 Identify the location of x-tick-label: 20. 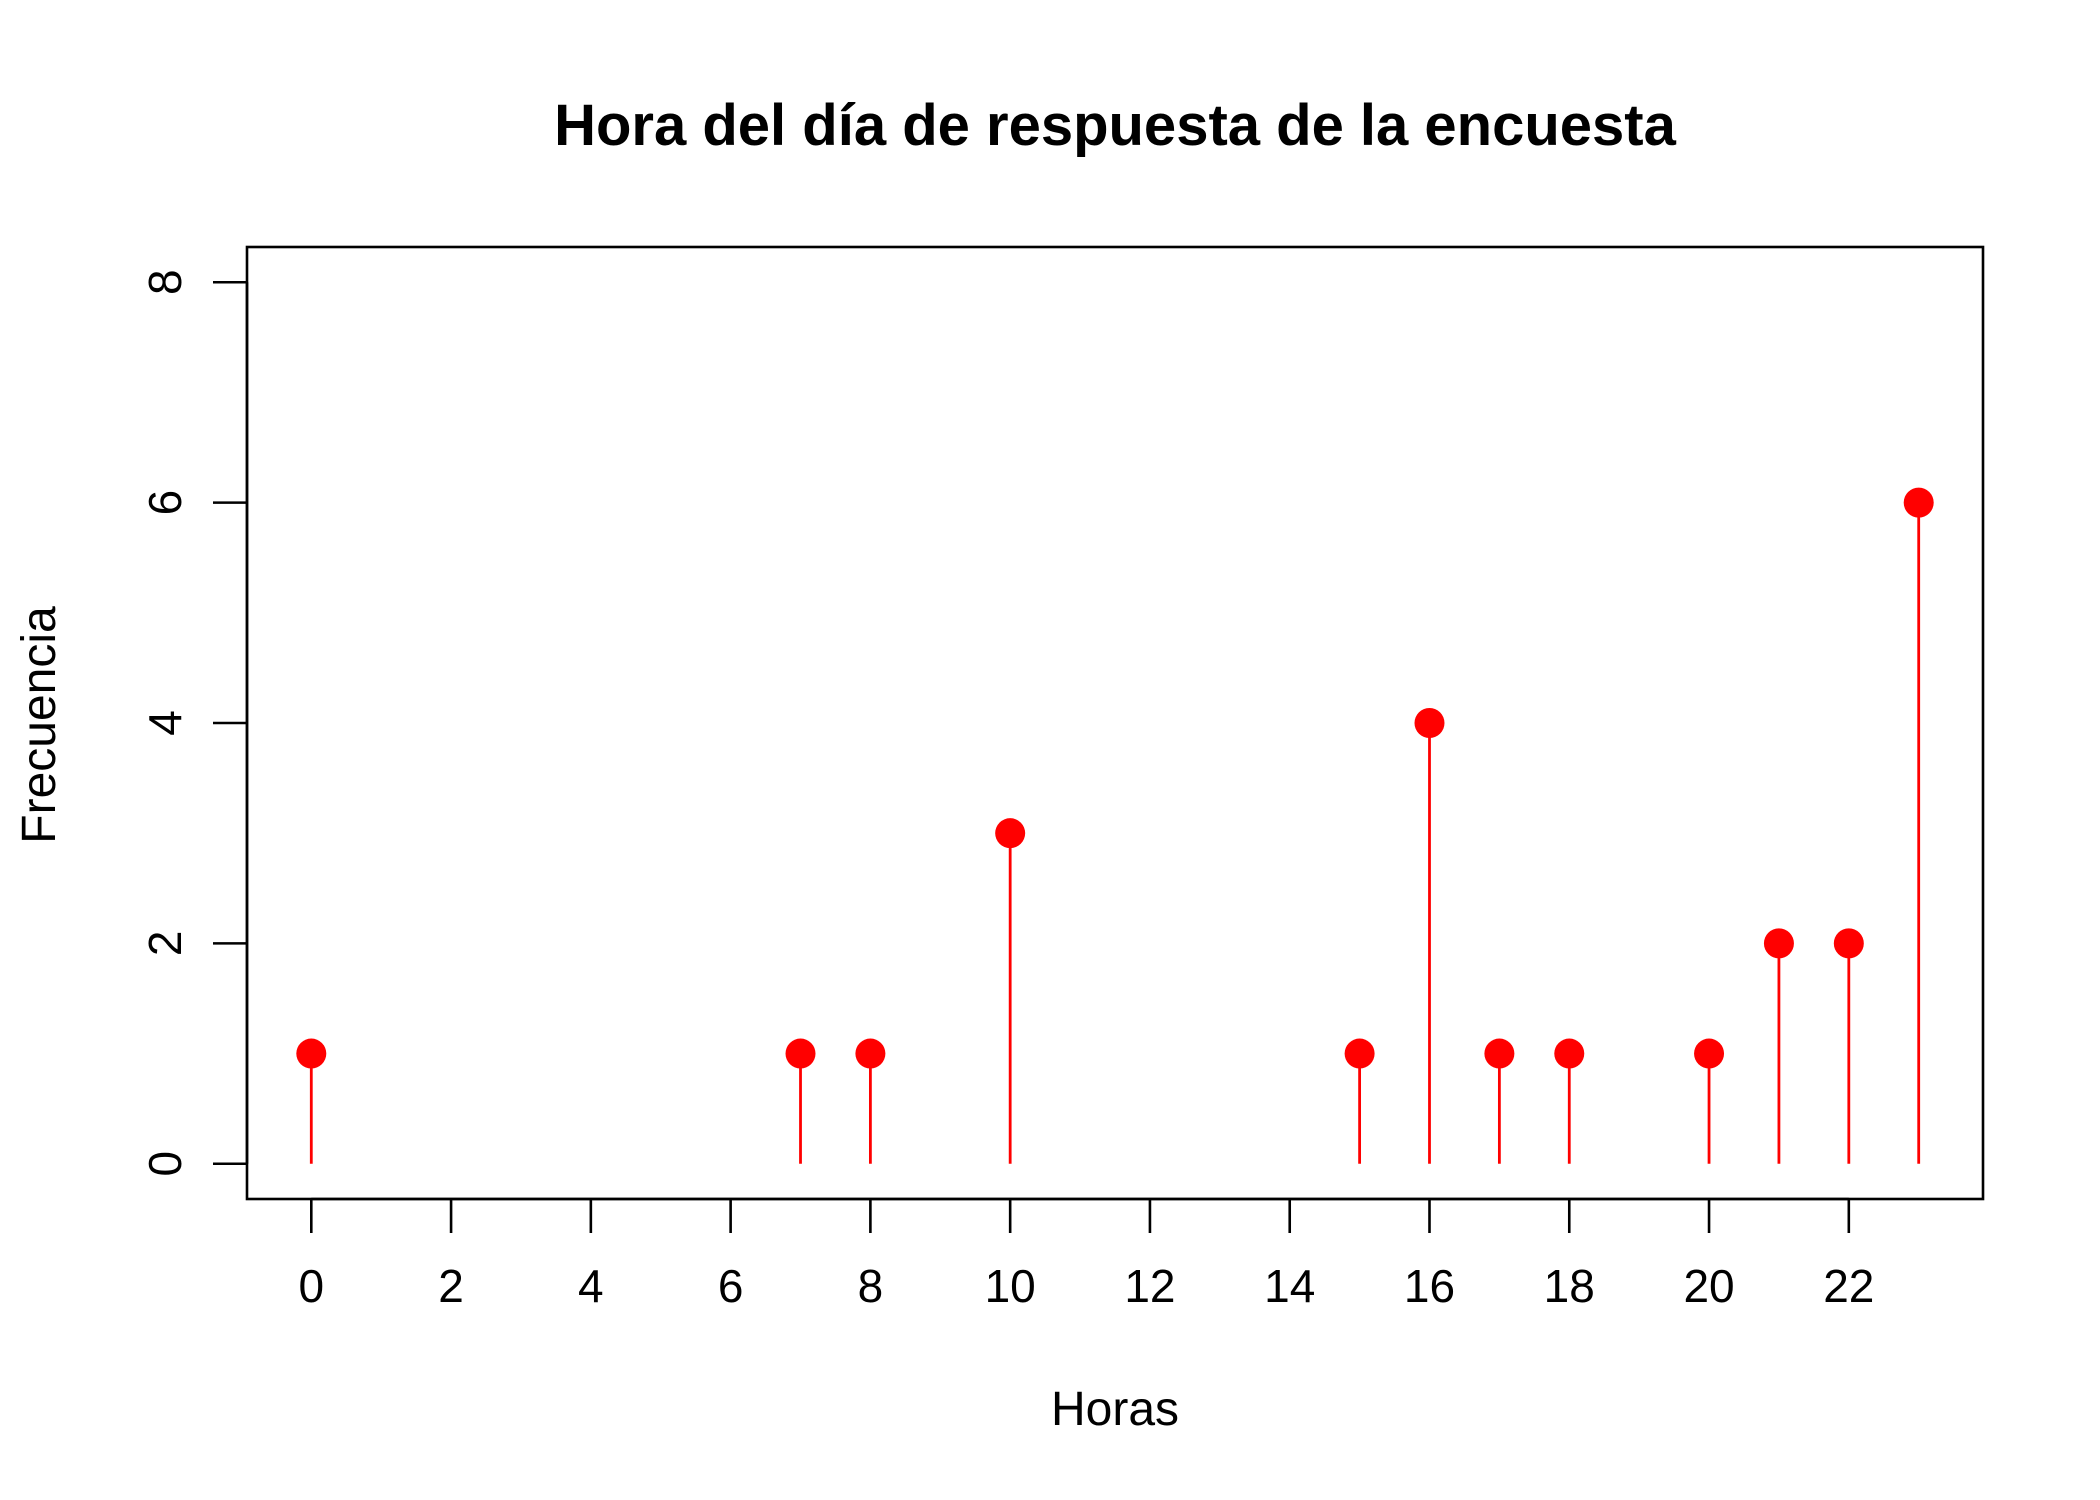
(1708, 1286).